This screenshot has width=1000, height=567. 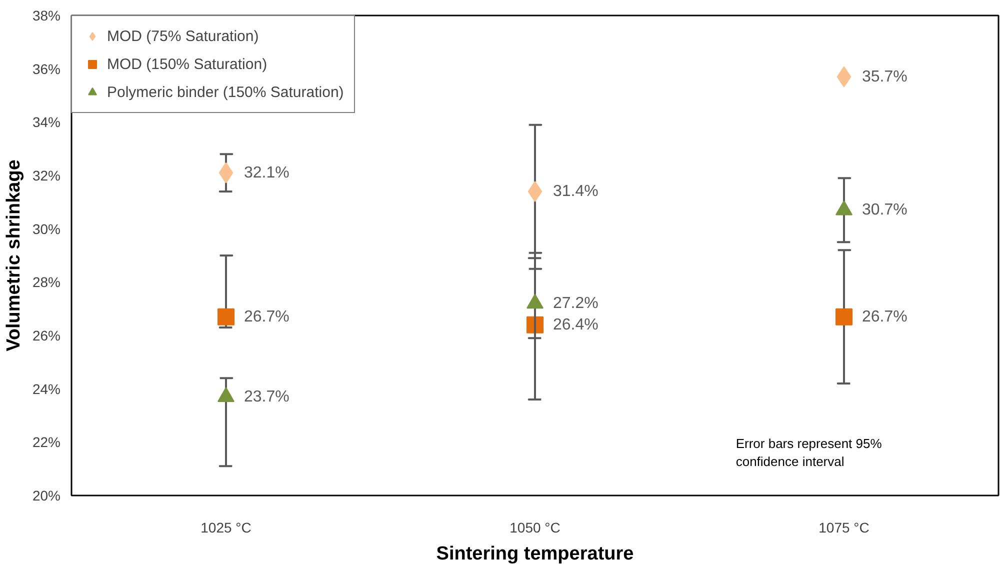 What do you see at coordinates (885, 77) in the screenshot?
I see `data-label: 35.7%` at bounding box center [885, 77].